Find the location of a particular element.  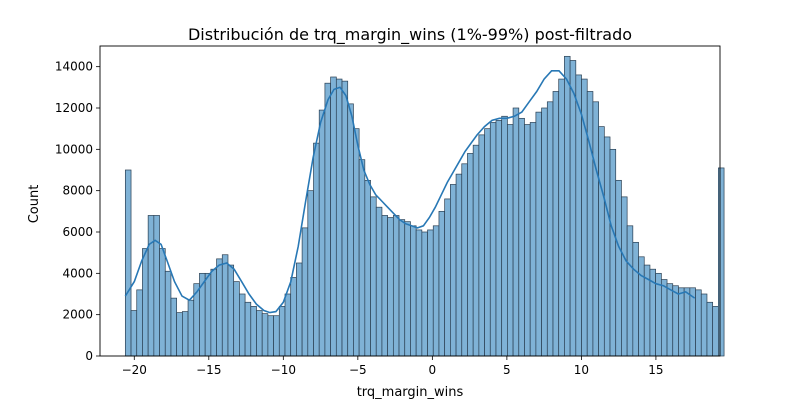

x-tick-label: 15 is located at coordinates (655, 370).